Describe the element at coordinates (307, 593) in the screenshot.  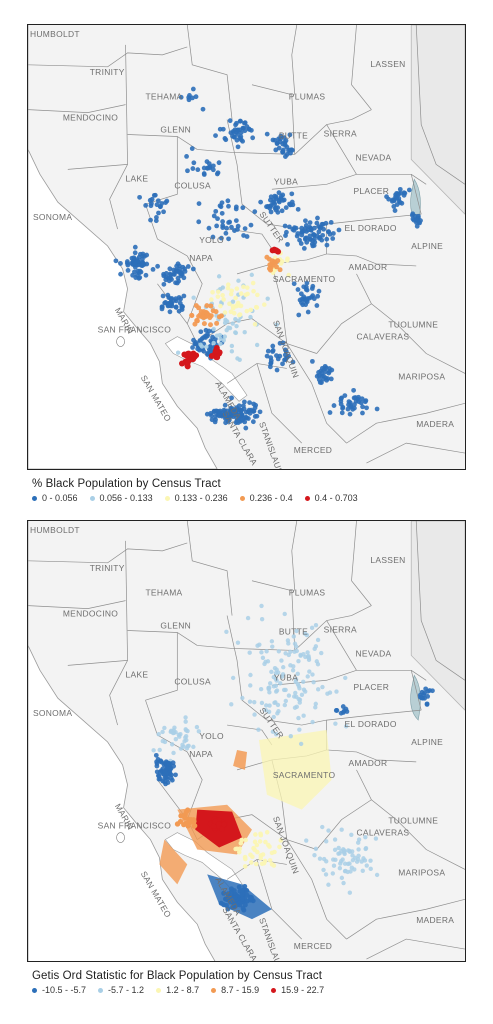
I see `county-label: PLUMAS` at that location.